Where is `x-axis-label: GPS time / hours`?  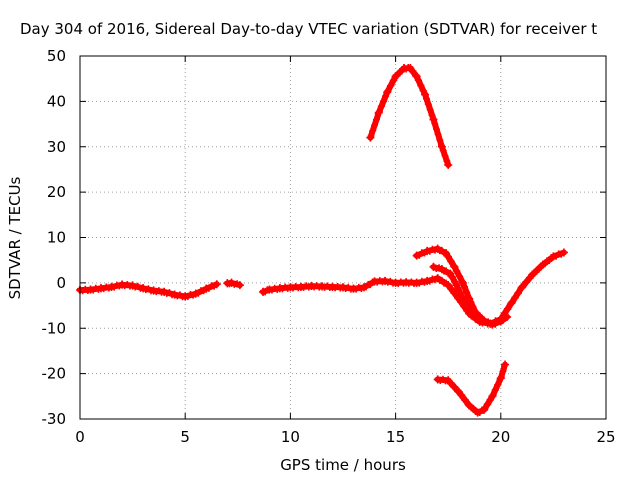
x-axis-label: GPS time / hours is located at coordinates (343, 465).